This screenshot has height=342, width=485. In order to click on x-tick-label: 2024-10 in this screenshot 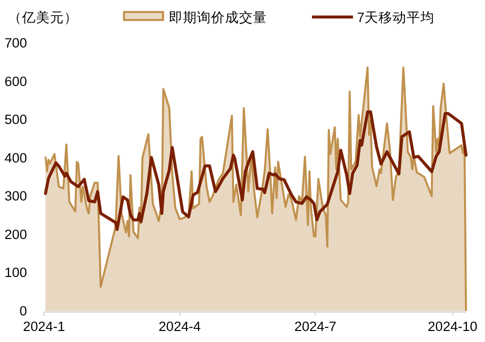, I will do `click(453, 326)`.